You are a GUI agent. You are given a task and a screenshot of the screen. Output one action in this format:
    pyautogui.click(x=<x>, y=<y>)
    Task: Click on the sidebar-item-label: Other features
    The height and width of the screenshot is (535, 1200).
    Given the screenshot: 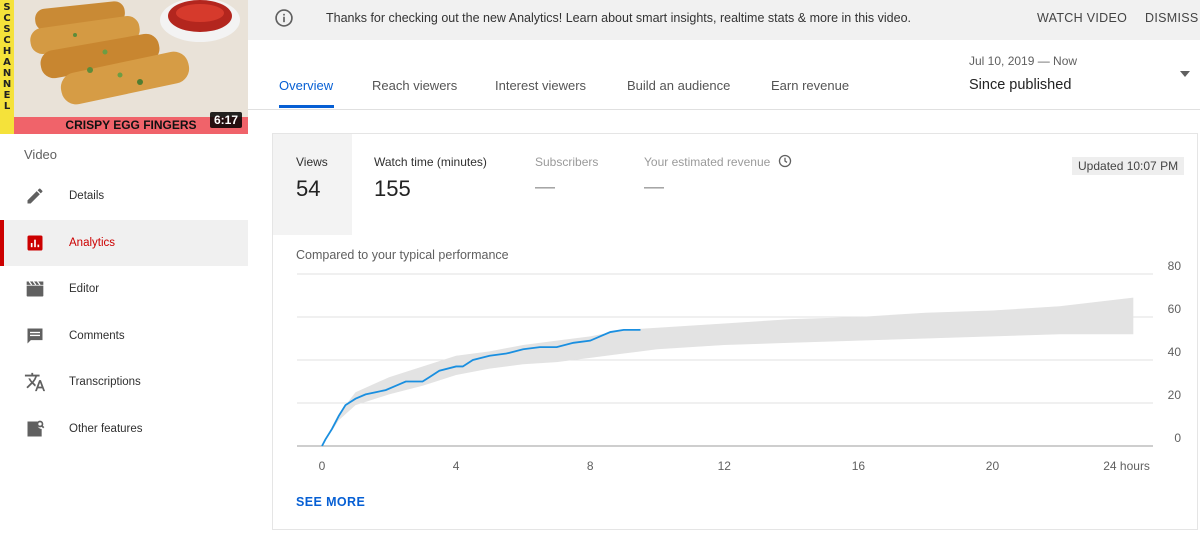 What is the action you would take?
    pyautogui.click(x=106, y=428)
    